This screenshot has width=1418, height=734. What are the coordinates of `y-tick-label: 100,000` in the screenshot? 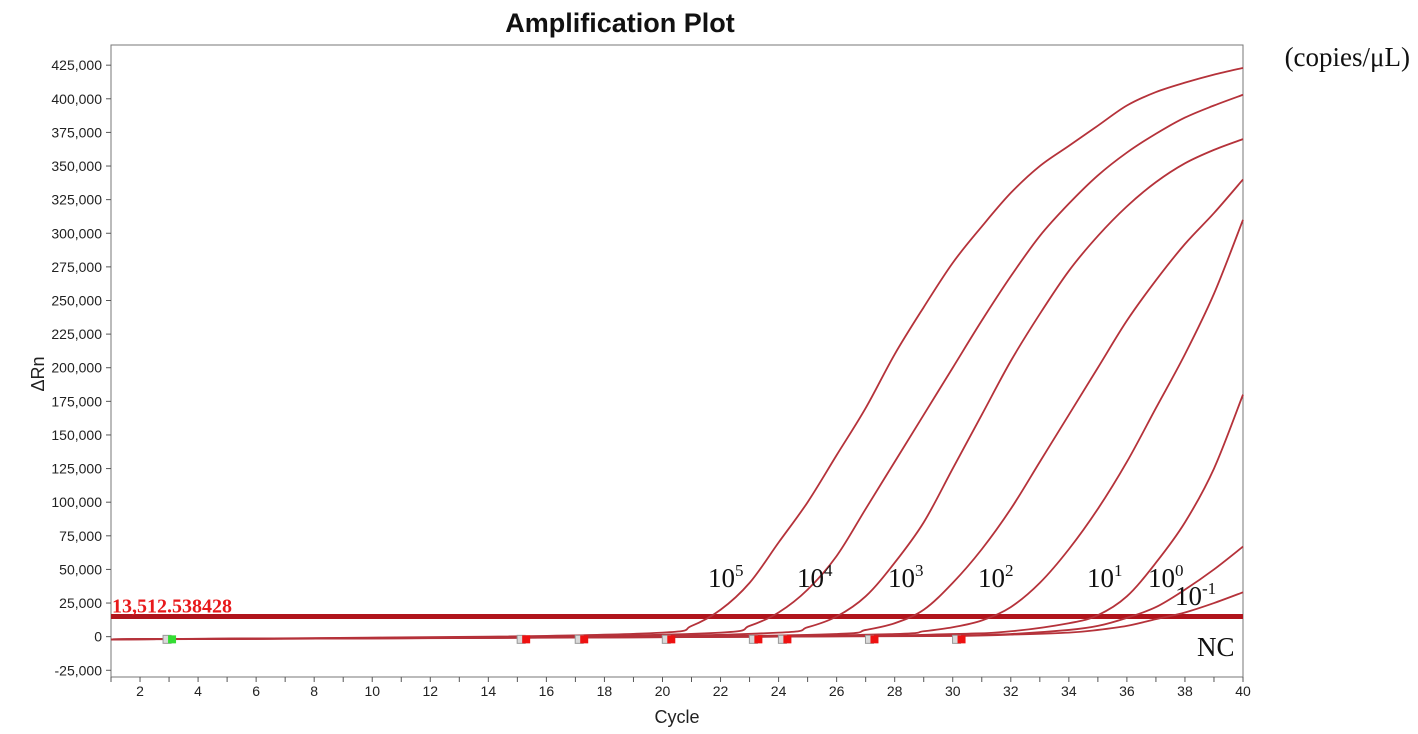 It's located at (76, 502).